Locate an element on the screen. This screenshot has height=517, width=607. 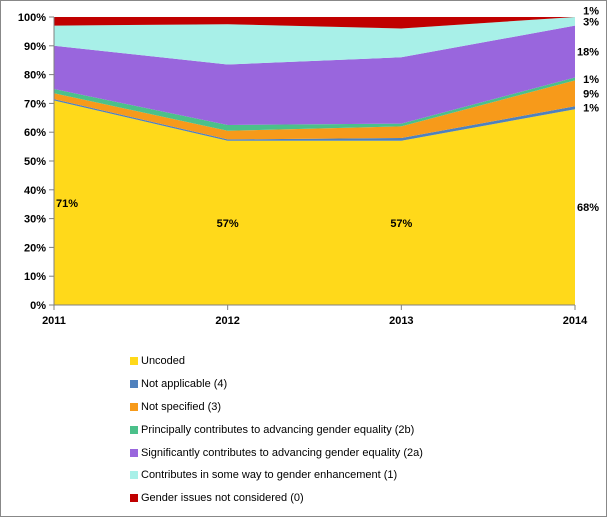
x-tick-label: 2012 is located at coordinates (227, 321).